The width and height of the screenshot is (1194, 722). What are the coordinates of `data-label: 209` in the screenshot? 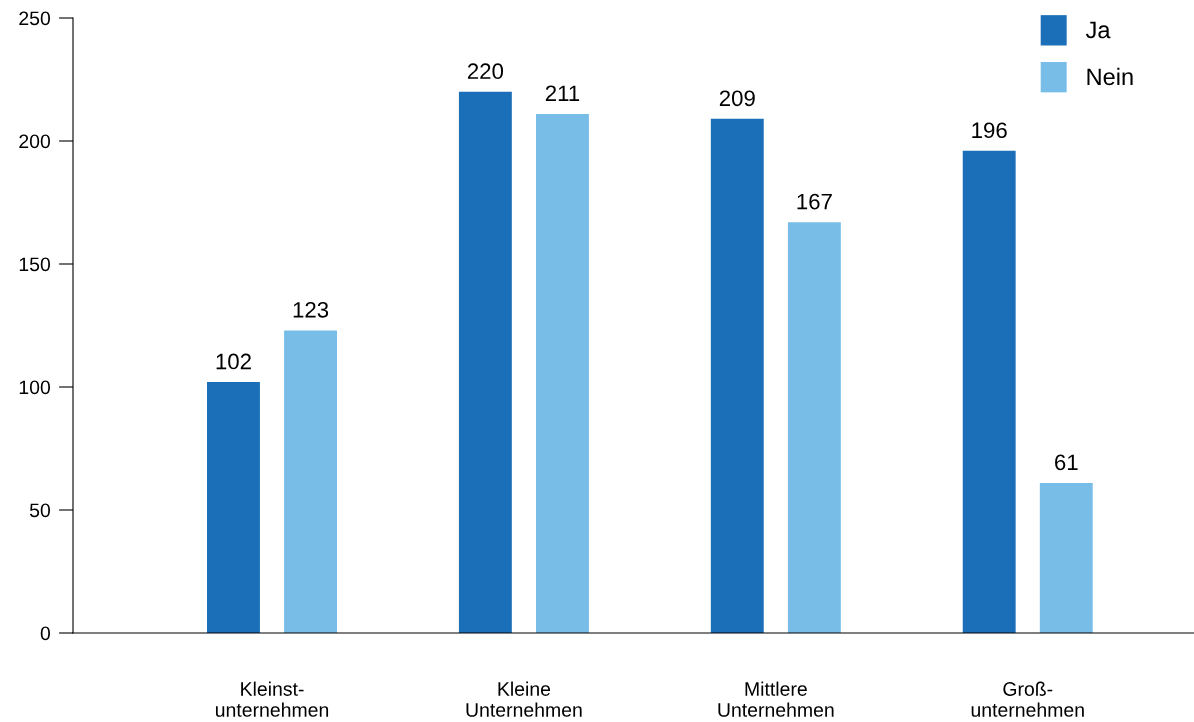 It's located at (737, 98).